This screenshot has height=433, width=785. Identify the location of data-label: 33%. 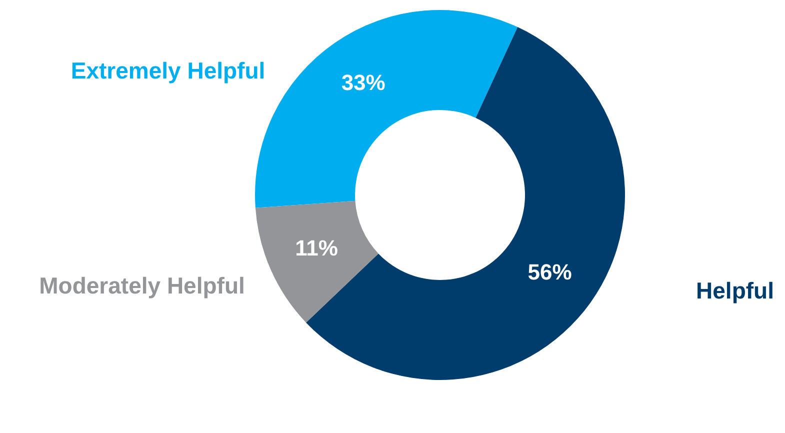
(363, 82).